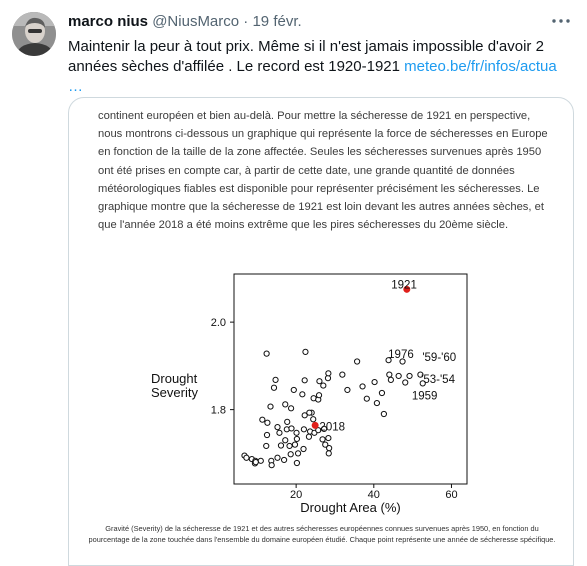 The image size is (587, 566). Describe the element at coordinates (350, 507) in the screenshot. I see `x-axis-label: Drought Area (%)` at that location.